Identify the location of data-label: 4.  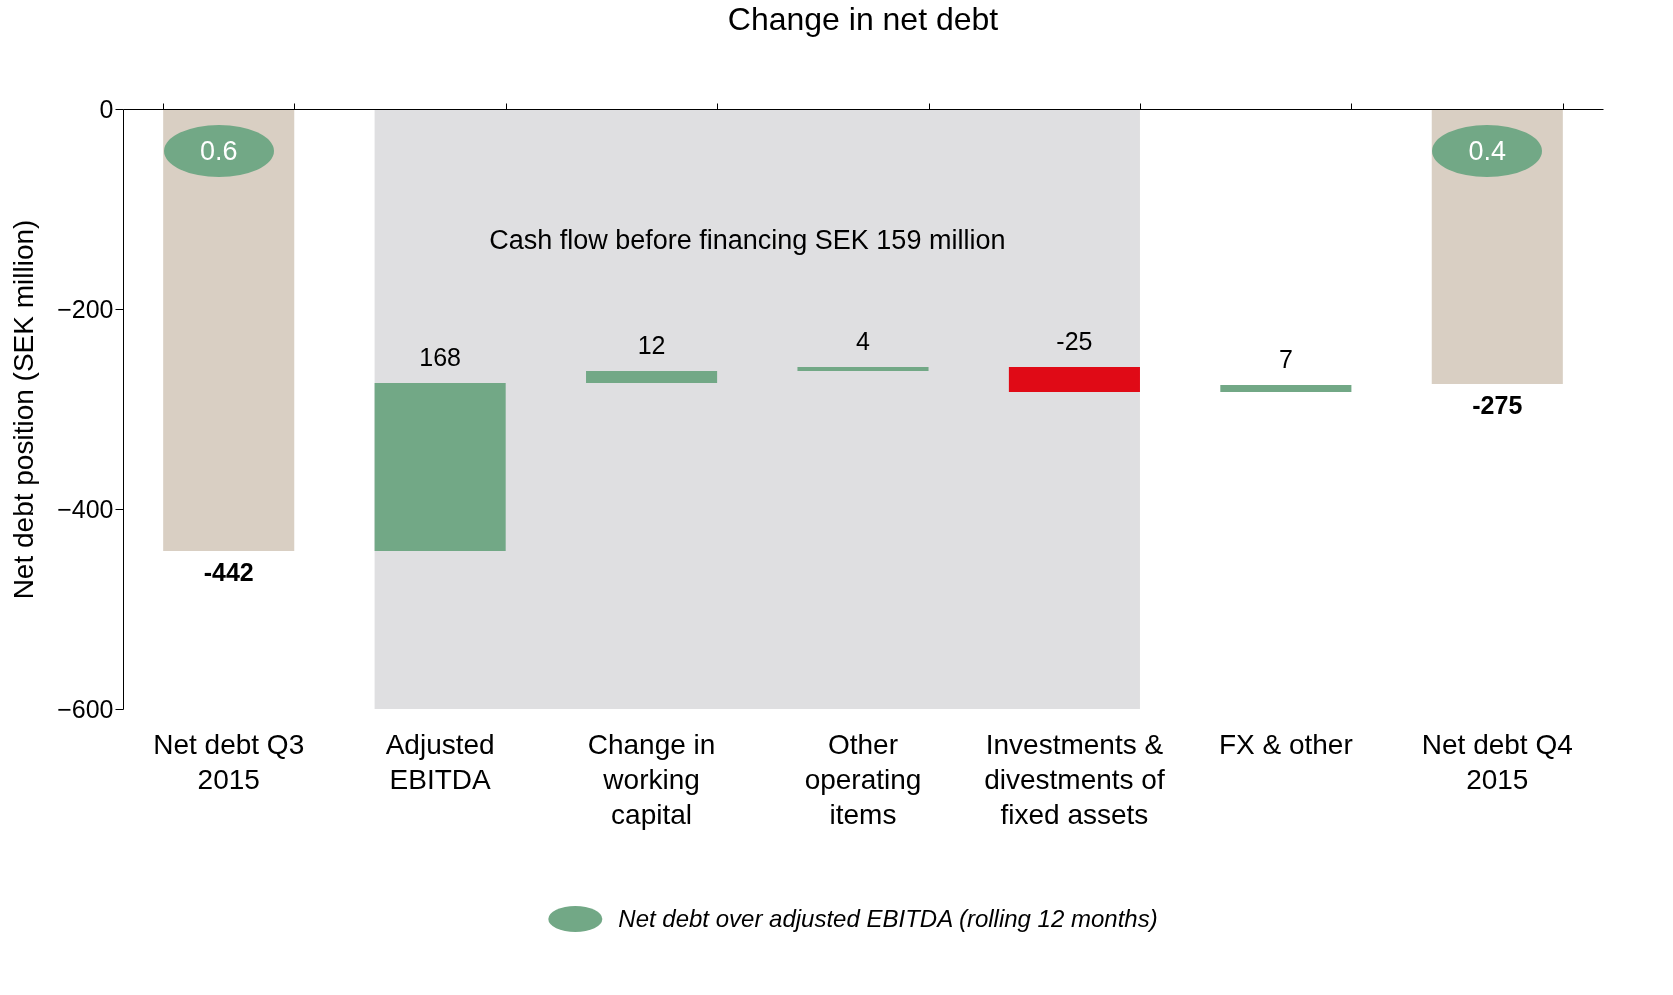
(863, 341).